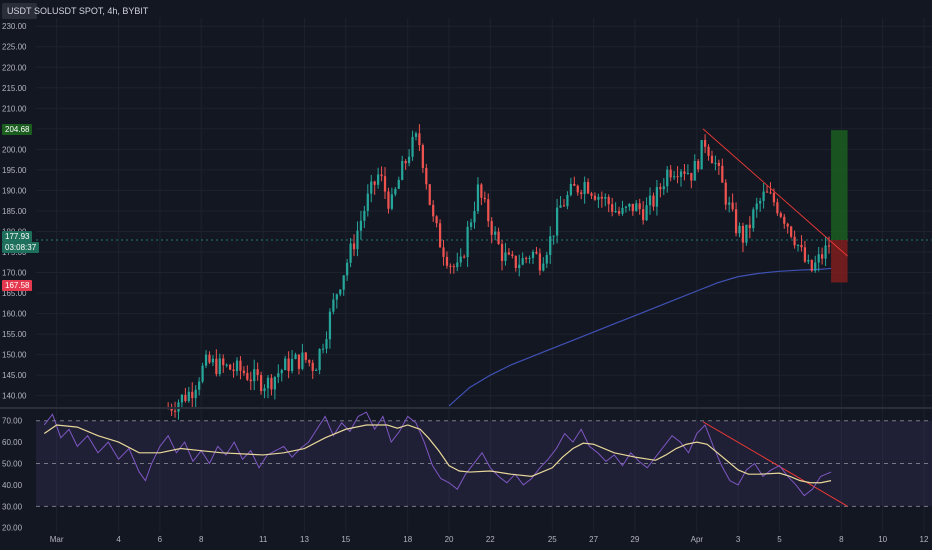 The height and width of the screenshot is (550, 932). What do you see at coordinates (17, 286) in the screenshot?
I see `stop-price-tag: 167.58` at bounding box center [17, 286].